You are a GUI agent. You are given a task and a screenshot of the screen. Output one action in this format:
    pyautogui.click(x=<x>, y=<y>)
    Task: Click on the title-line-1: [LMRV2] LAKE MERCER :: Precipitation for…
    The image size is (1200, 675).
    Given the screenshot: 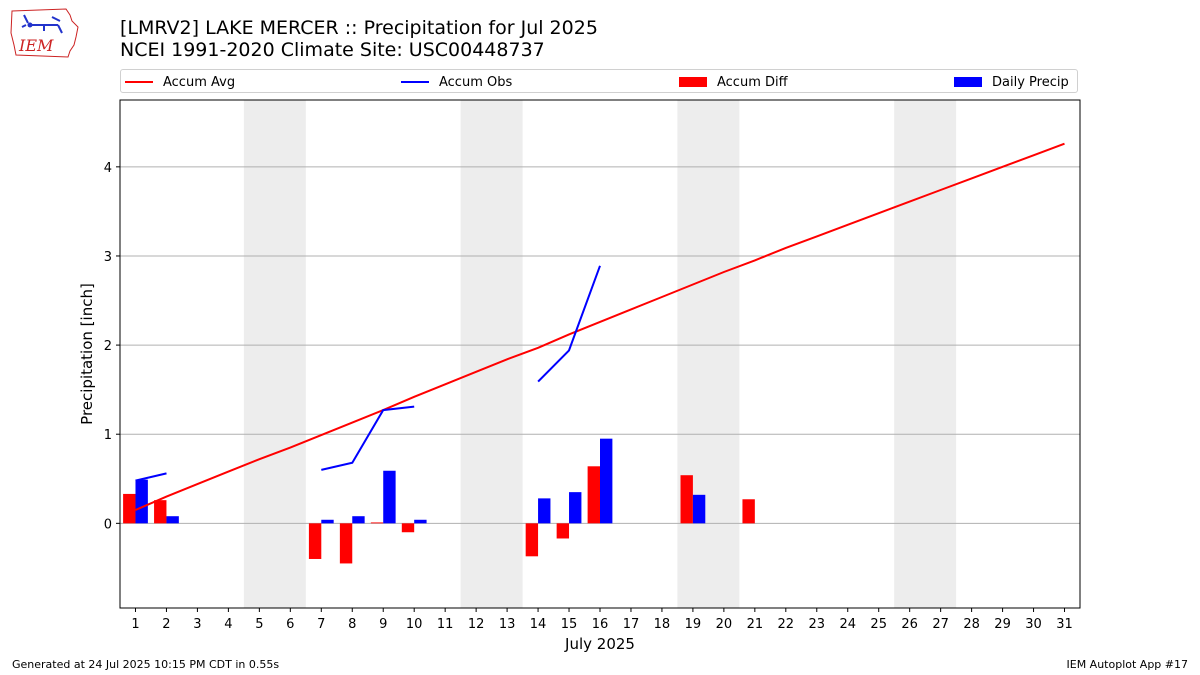 What is the action you would take?
    pyautogui.click(x=359, y=28)
    